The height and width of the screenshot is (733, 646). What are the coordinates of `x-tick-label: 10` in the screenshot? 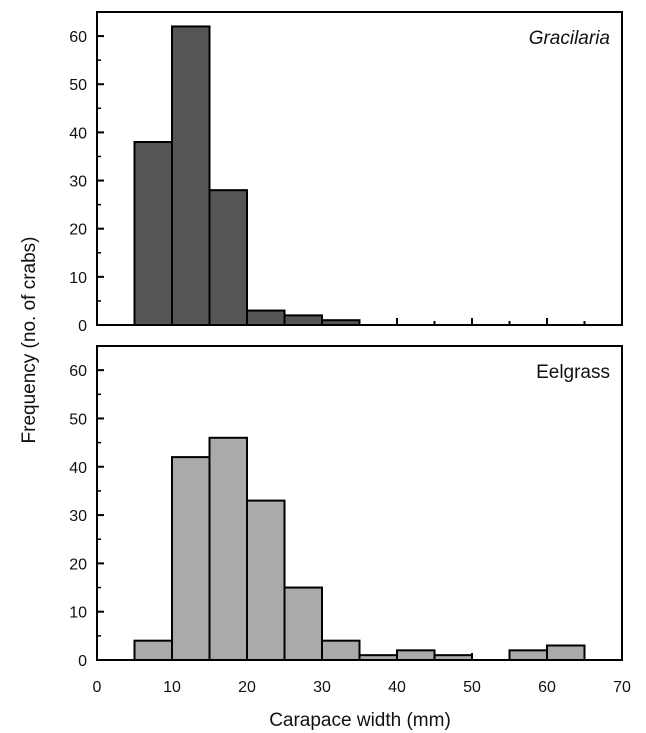 It's located at (172, 687).